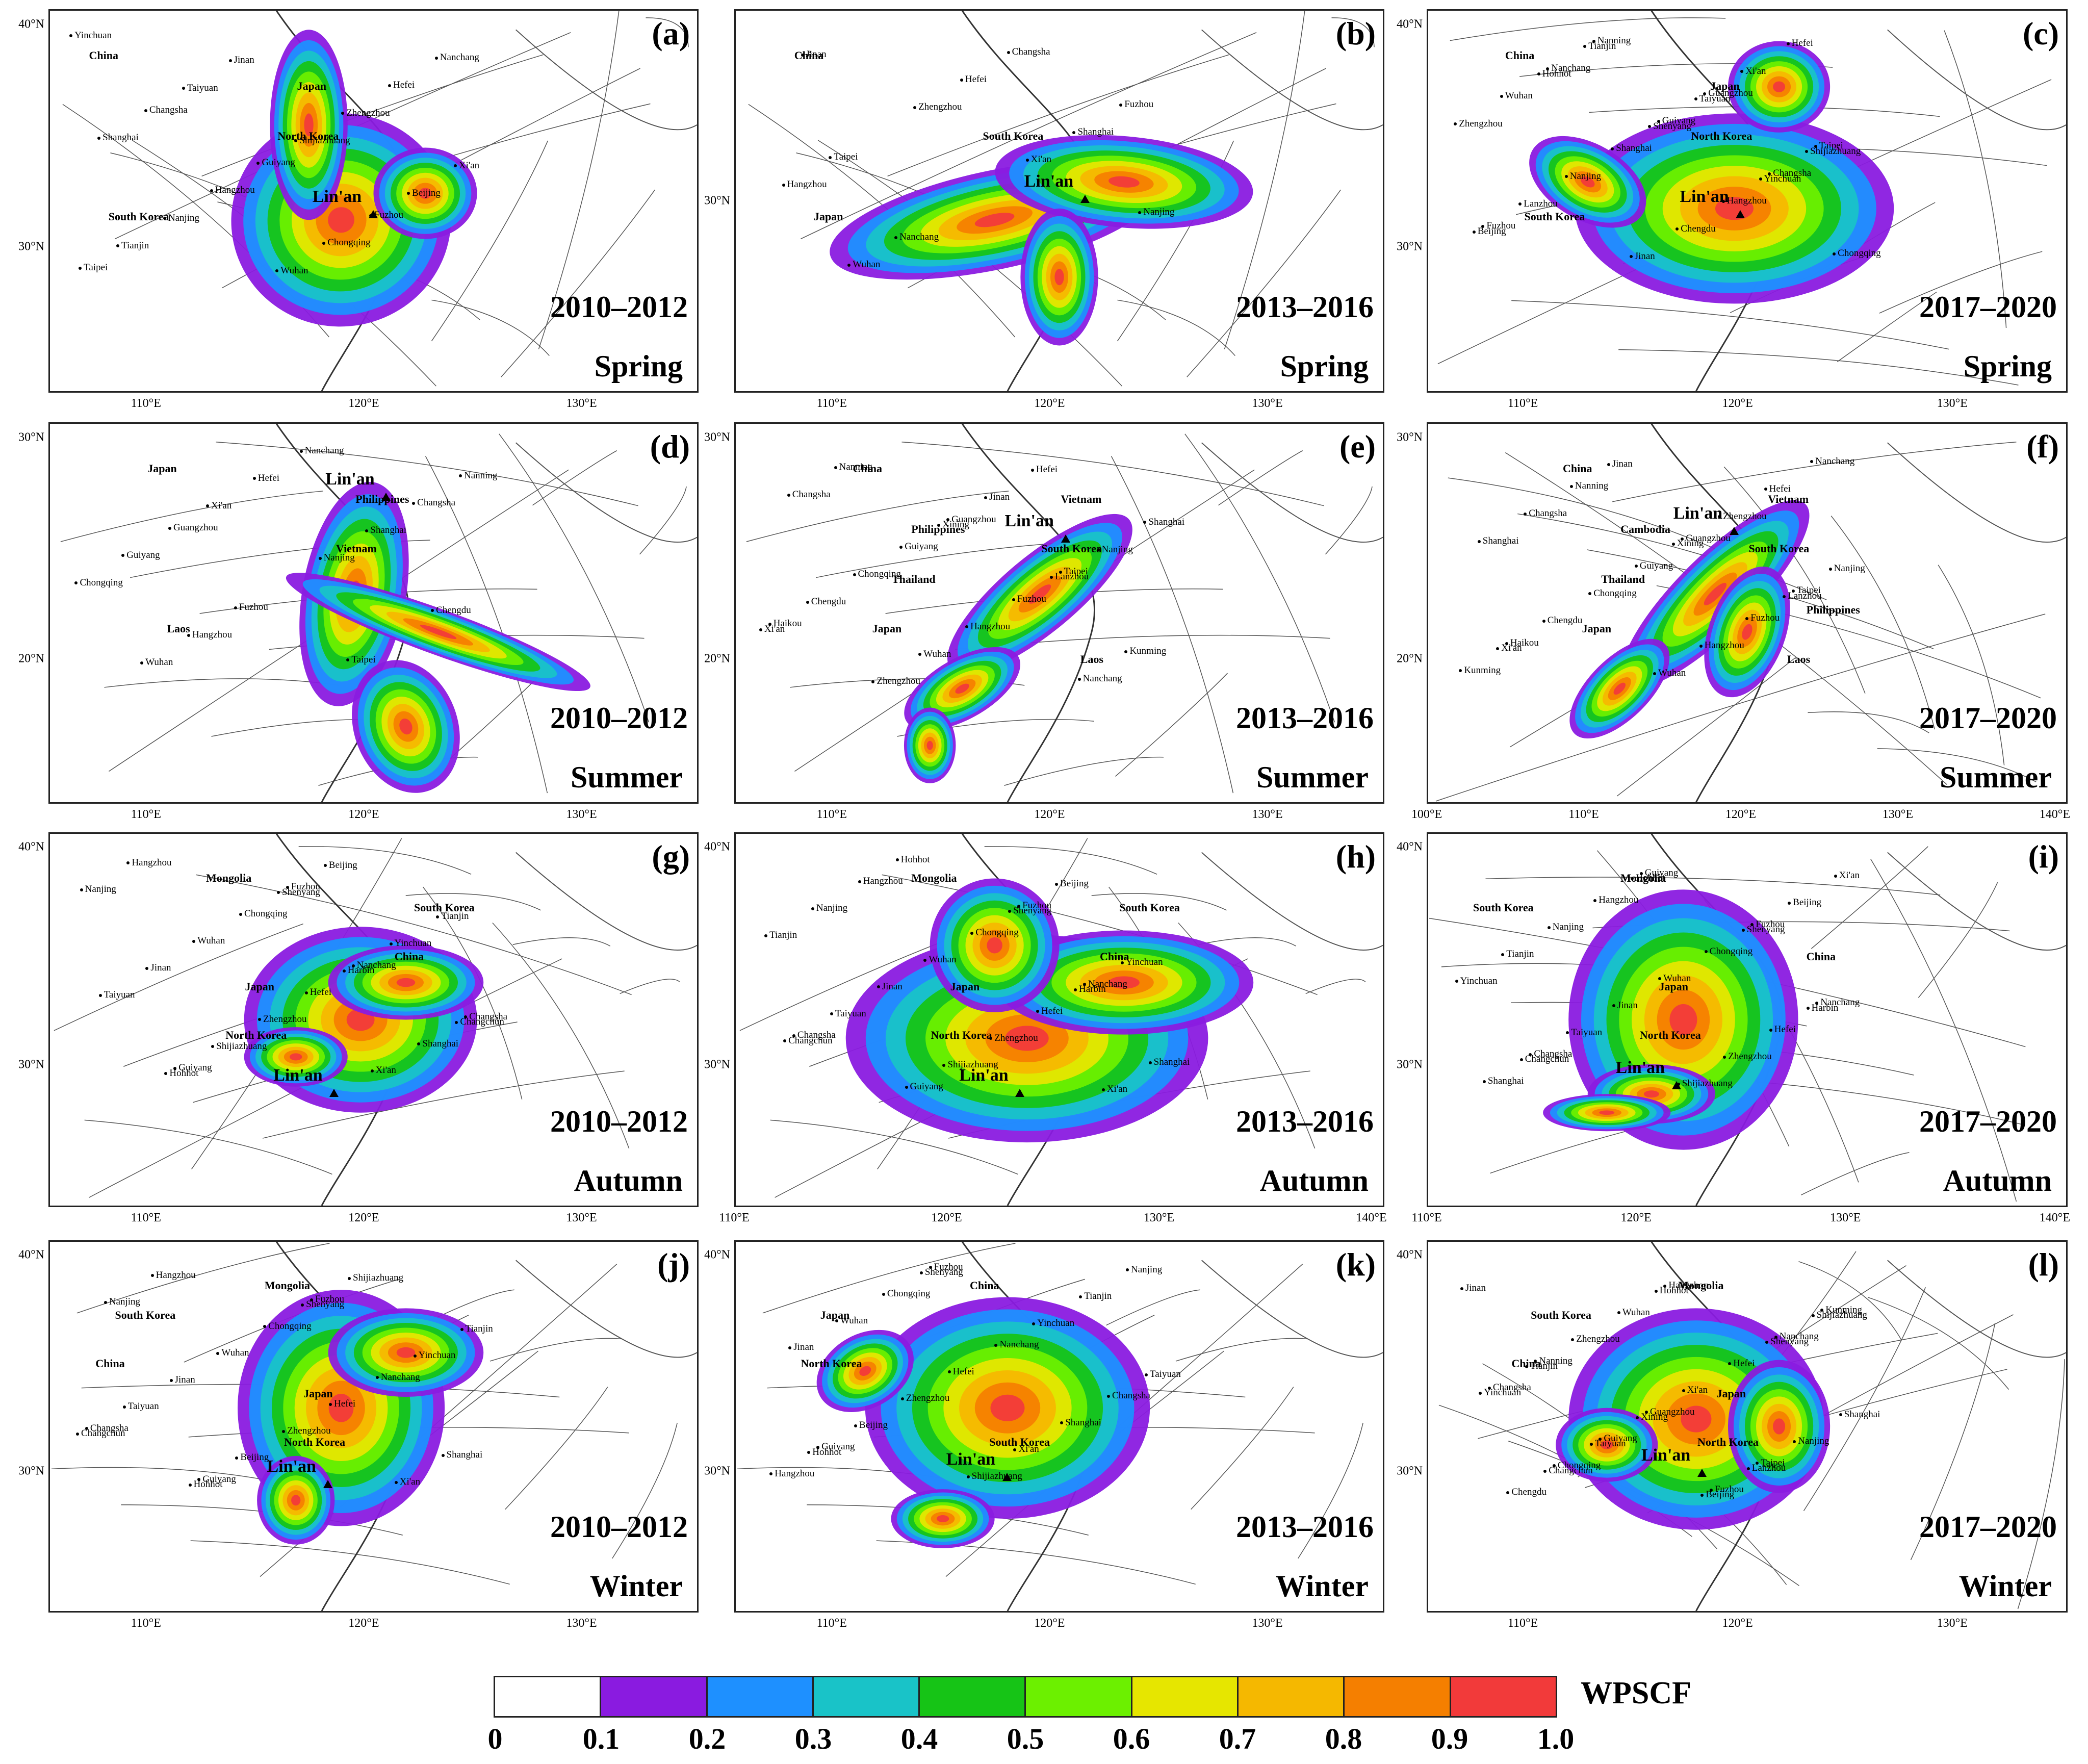 This screenshot has height=1764, width=2088. Describe the element at coordinates (1645, 529) in the screenshot. I see `country-label: Cambodia` at that location.